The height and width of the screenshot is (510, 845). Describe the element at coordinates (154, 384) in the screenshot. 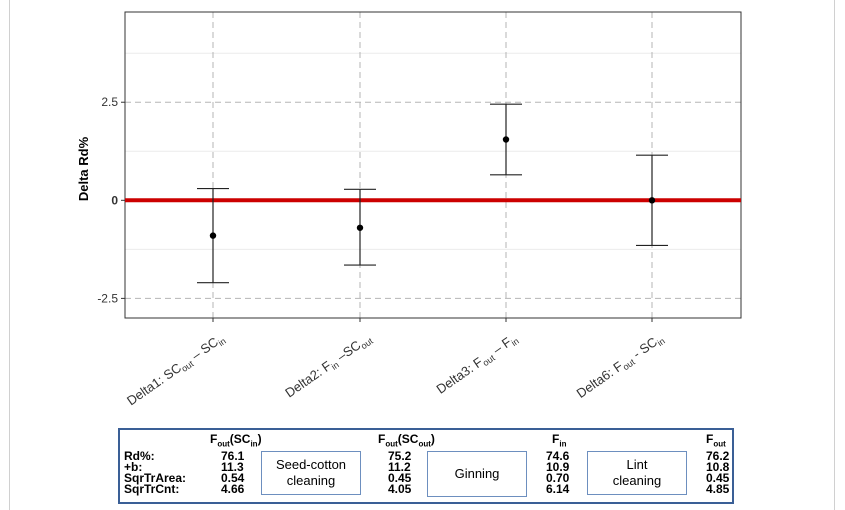

I see `x-category-label-part: Delta1: SC` at that location.